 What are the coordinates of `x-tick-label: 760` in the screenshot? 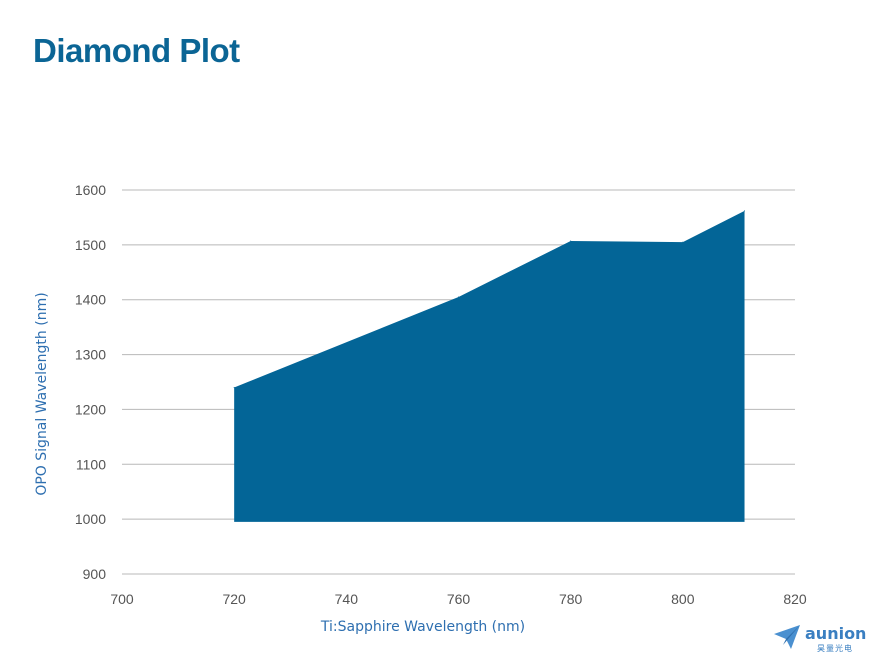 It's located at (459, 599).